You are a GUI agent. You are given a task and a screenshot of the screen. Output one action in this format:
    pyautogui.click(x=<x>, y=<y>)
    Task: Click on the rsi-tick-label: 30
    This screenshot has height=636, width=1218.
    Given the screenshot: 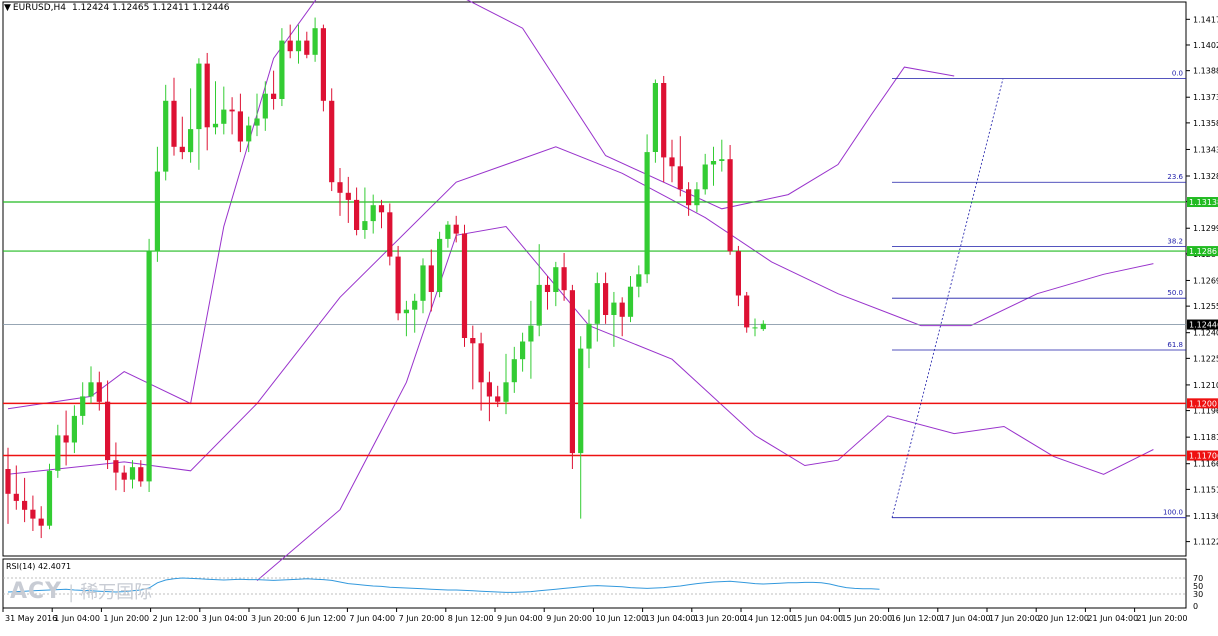 What is the action you would take?
    pyautogui.click(x=1198, y=594)
    